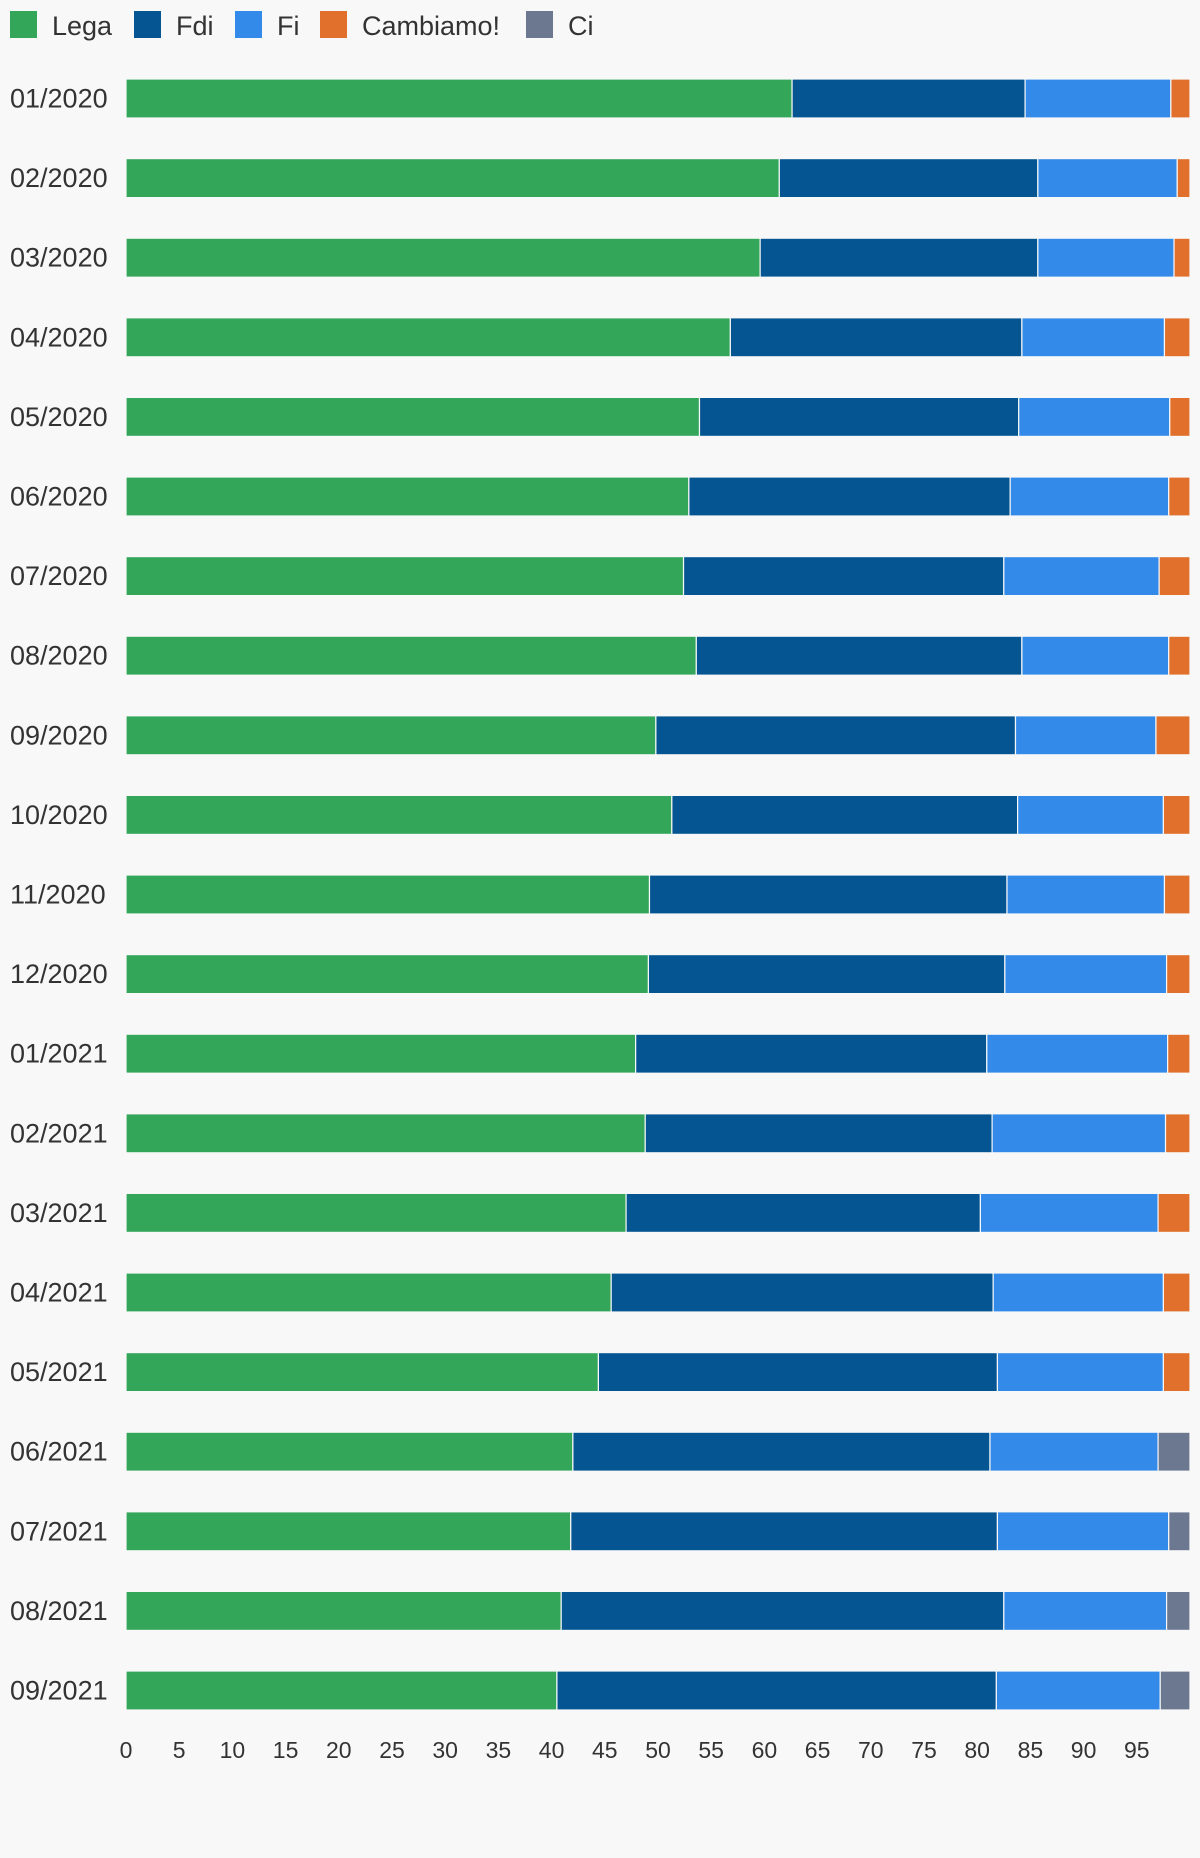 The height and width of the screenshot is (1858, 1200). What do you see at coordinates (376, 1213) in the screenshot?
I see `bar-lega-03-2021` at bounding box center [376, 1213].